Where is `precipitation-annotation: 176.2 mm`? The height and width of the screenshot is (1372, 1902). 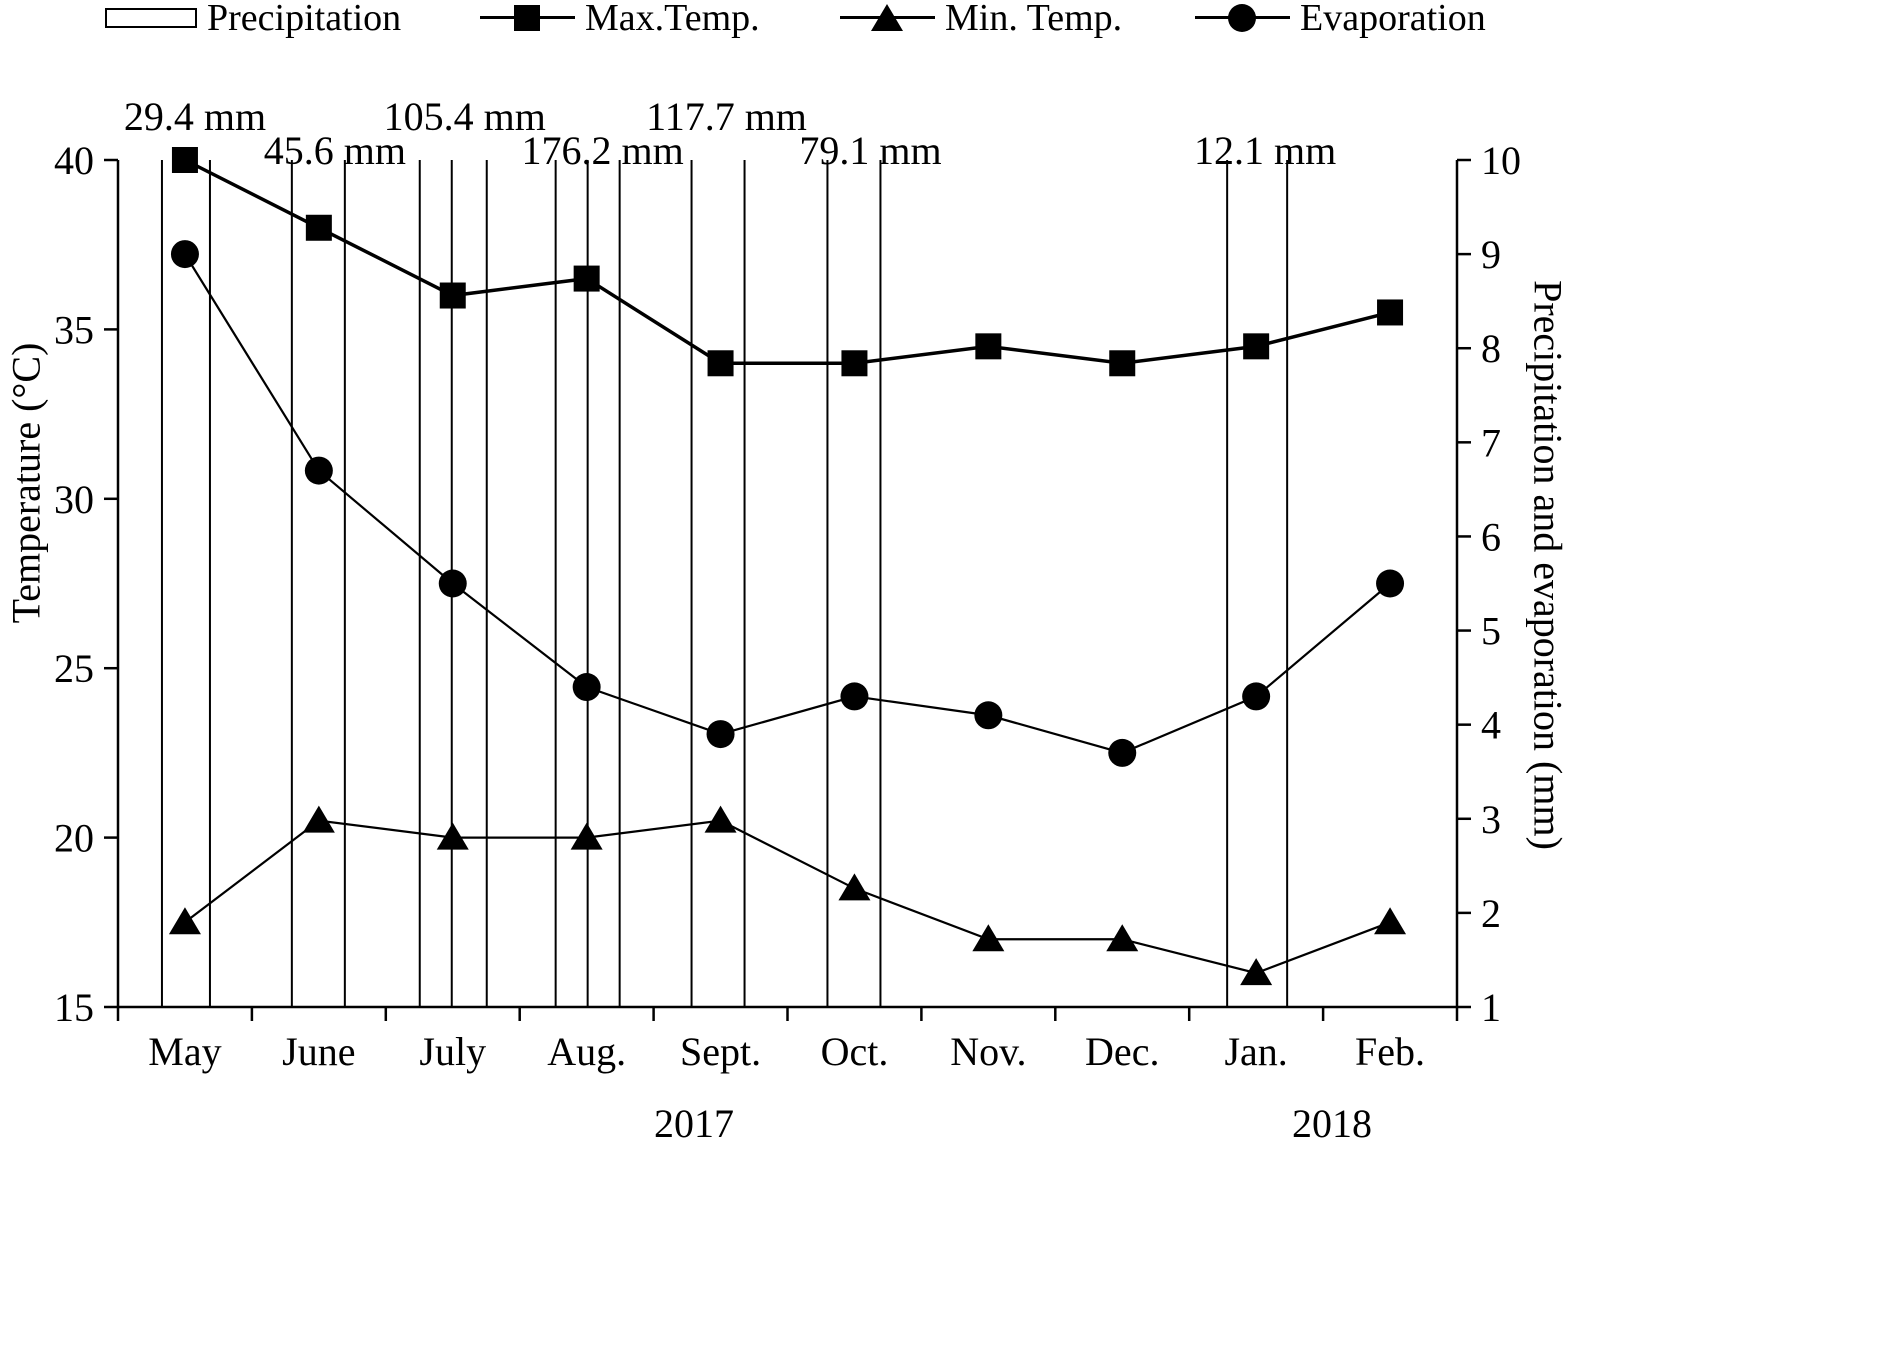
precipitation-annotation: 176.2 mm is located at coordinates (603, 150).